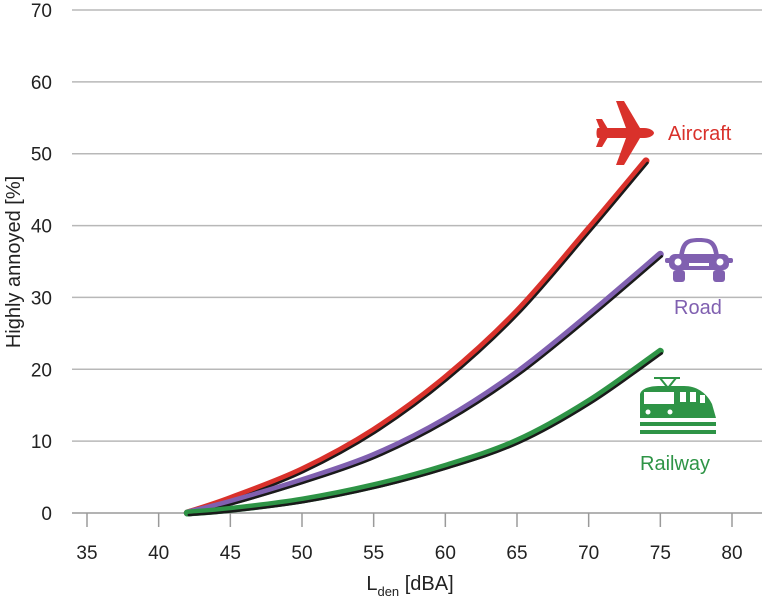  What do you see at coordinates (41, 370) in the screenshot?
I see `y-tick-label-20: 20` at bounding box center [41, 370].